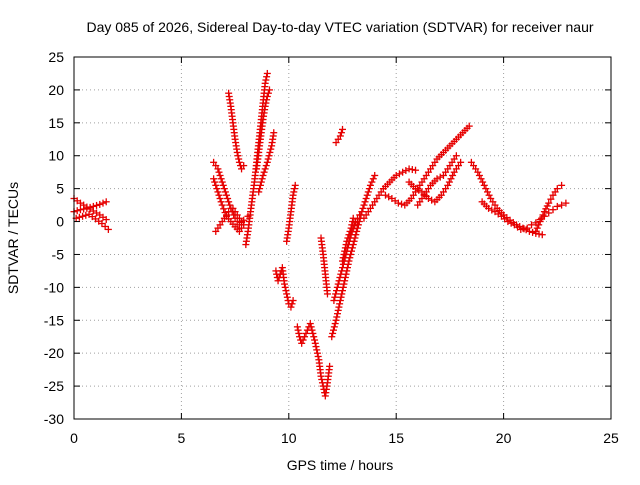  I want to click on x-tick-label: 5, so click(182, 438).